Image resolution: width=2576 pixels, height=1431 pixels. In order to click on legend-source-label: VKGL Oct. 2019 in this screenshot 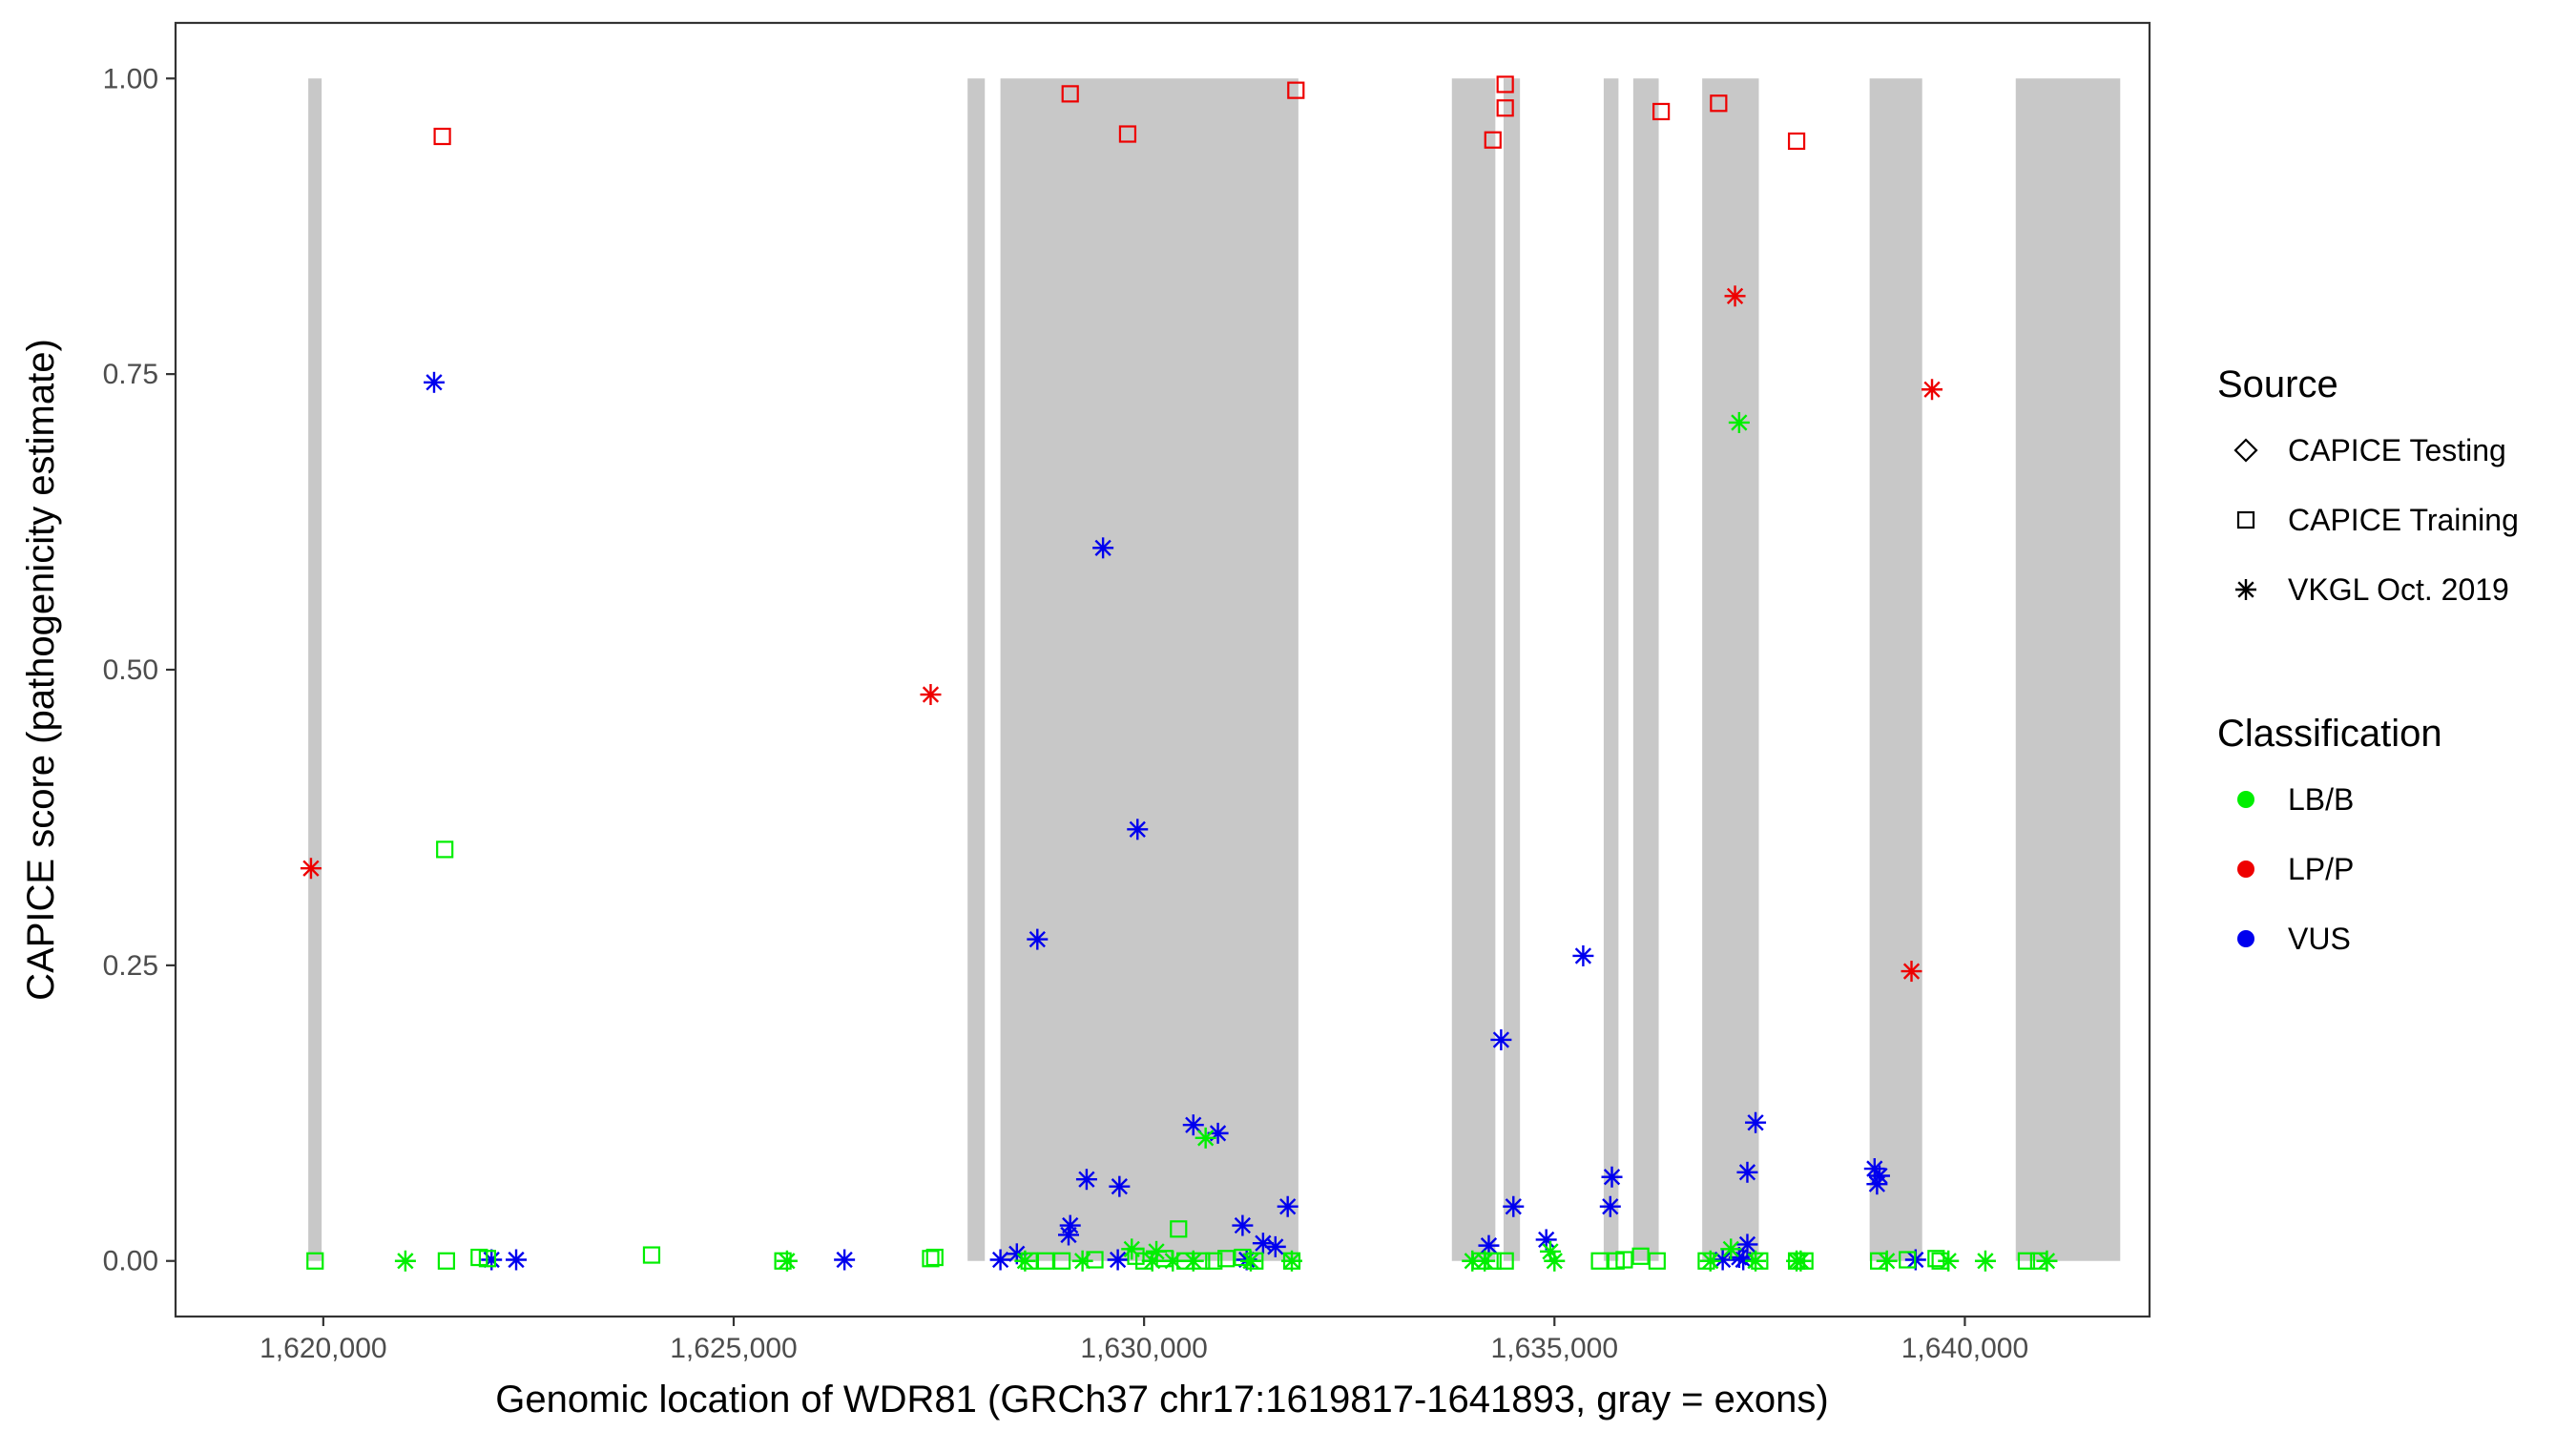, I will do `click(2398, 590)`.